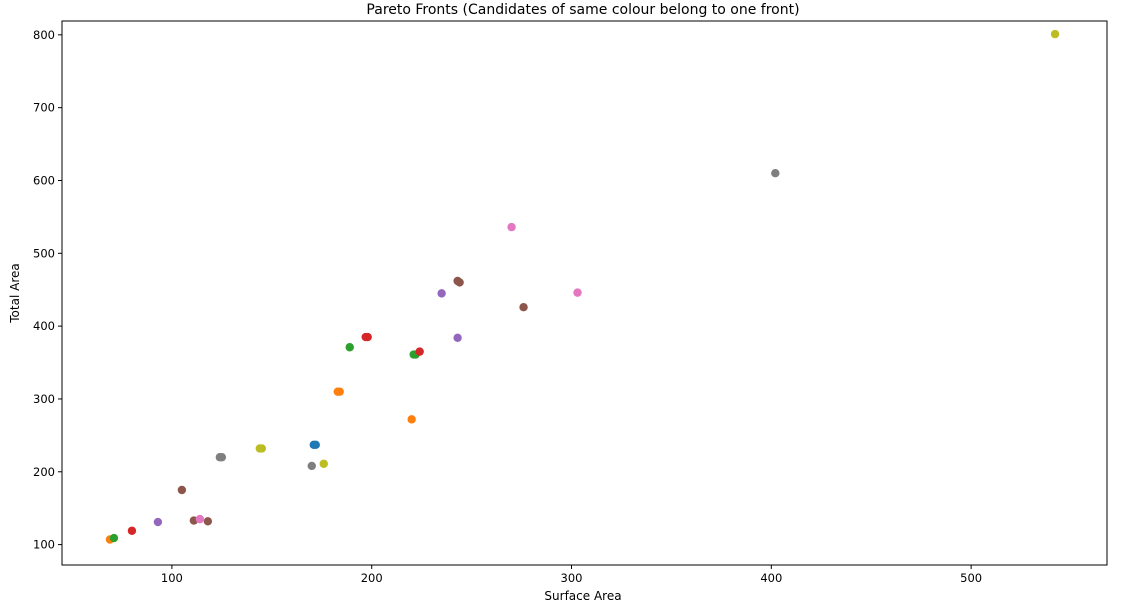 This screenshot has width=1124, height=609. I want to click on x-axis: 100 200 300 400 500, so click(571, 575).